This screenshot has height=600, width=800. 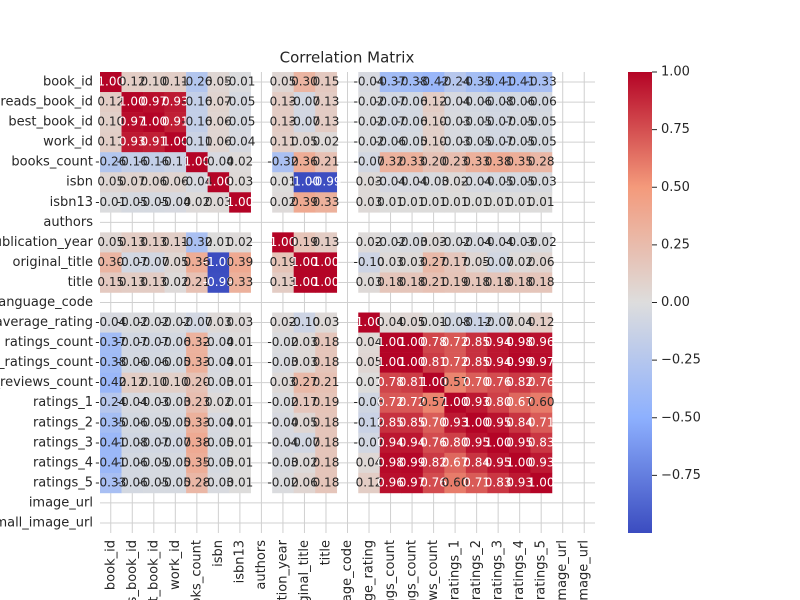 I want to click on cell-label: 0.95, so click(x=519, y=442).